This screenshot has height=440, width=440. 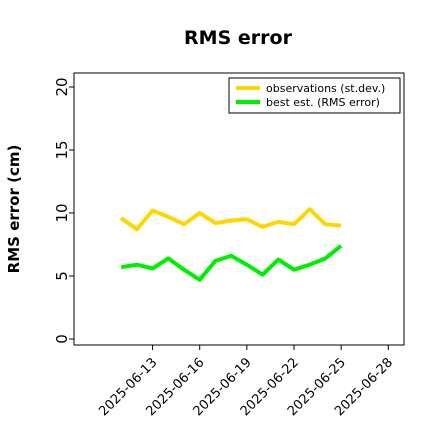 I want to click on y-axis: 0 5 10 15 20, so click(x=63, y=210).